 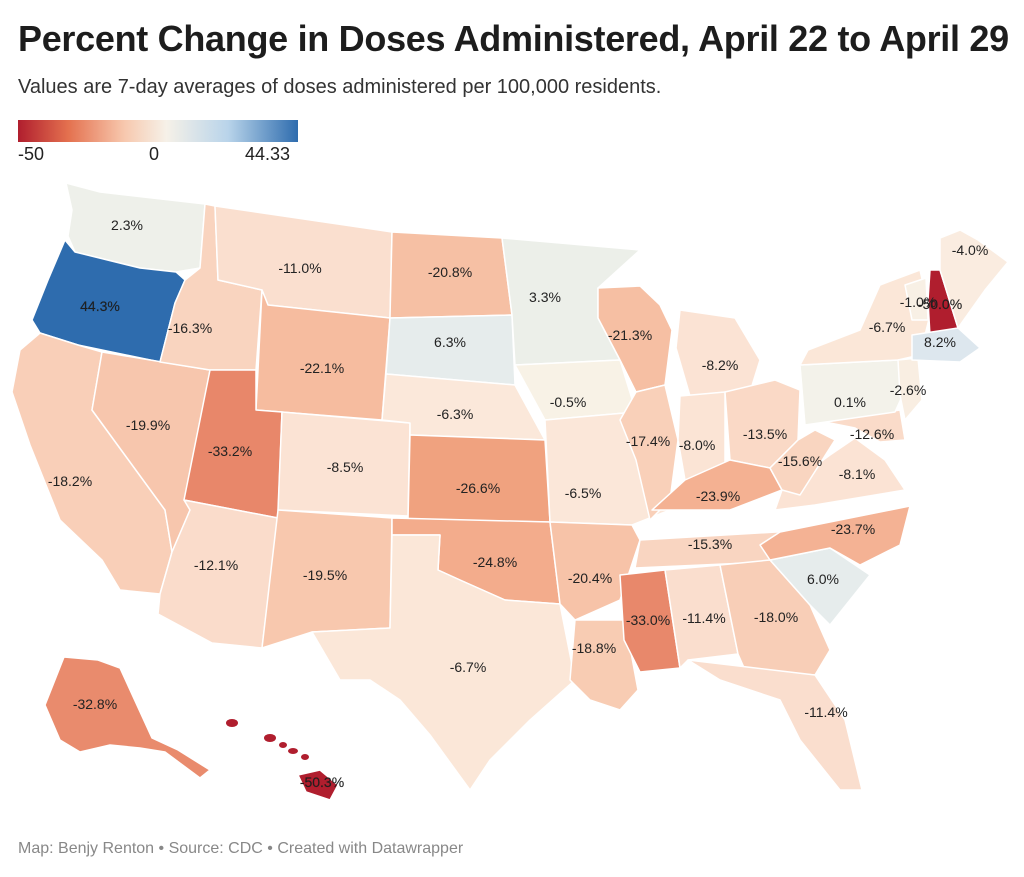 What do you see at coordinates (443, 662) in the screenshot?
I see `state-tx` at bounding box center [443, 662].